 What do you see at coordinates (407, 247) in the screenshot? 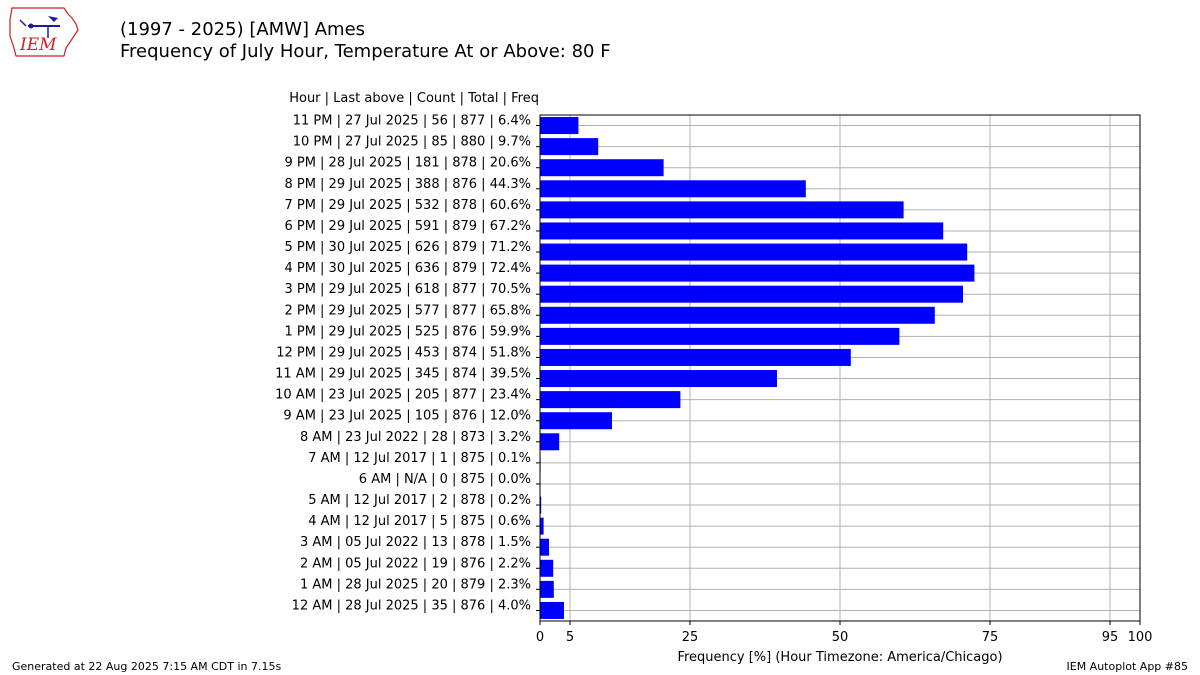
I see `row-label: 5 PM | 30 Jul 2025 | 626 | 879 | 71.2%` at bounding box center [407, 247].